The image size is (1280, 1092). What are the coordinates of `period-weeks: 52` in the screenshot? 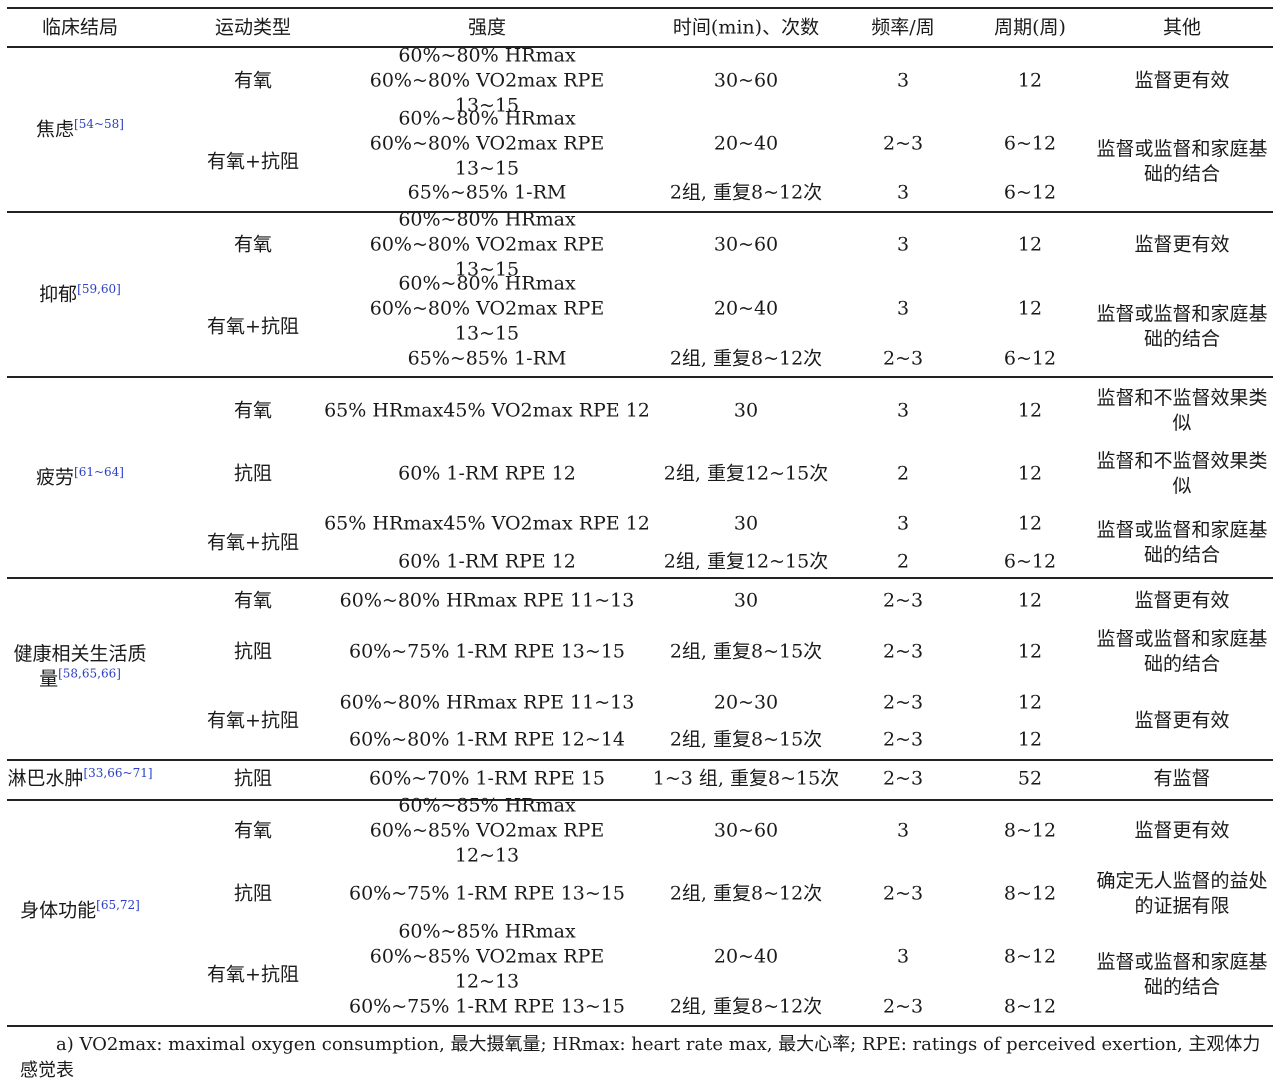 It's located at (1030, 778).